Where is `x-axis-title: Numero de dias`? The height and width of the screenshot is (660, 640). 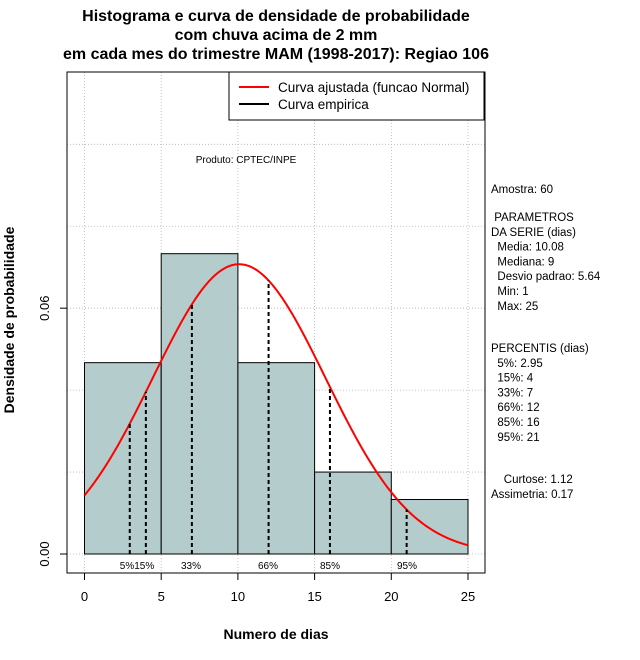 x-axis-title: Numero de dias is located at coordinates (275, 634).